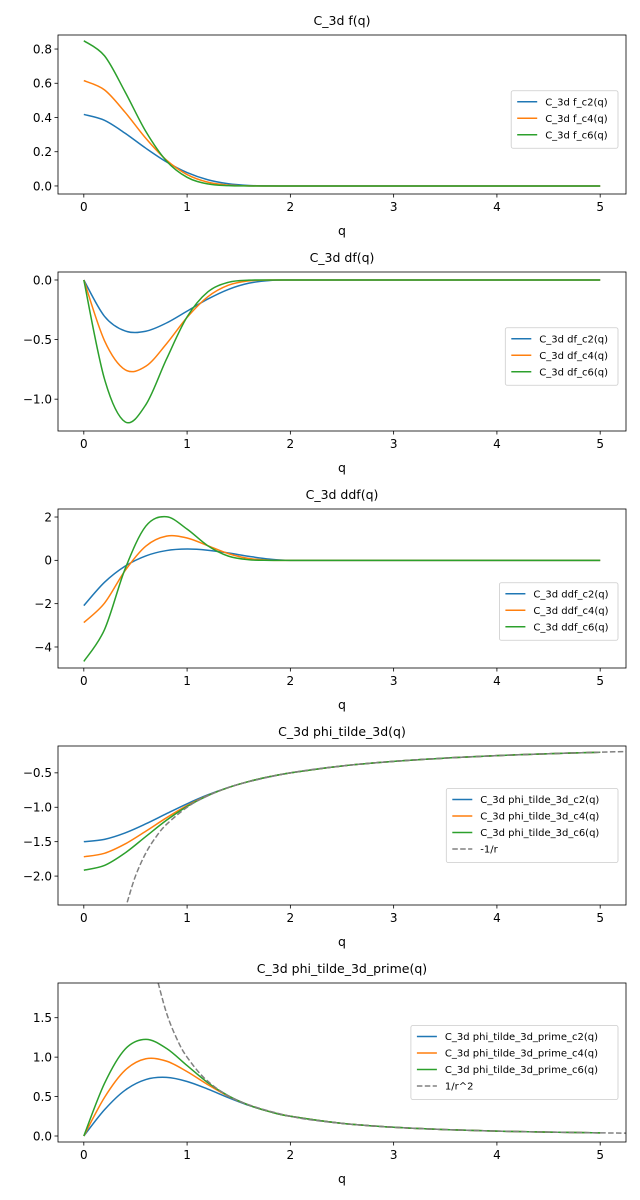 The height and width of the screenshot is (1200, 640). Describe the element at coordinates (342, 20) in the screenshot. I see `subplot-title: C_3d f(q)` at that location.